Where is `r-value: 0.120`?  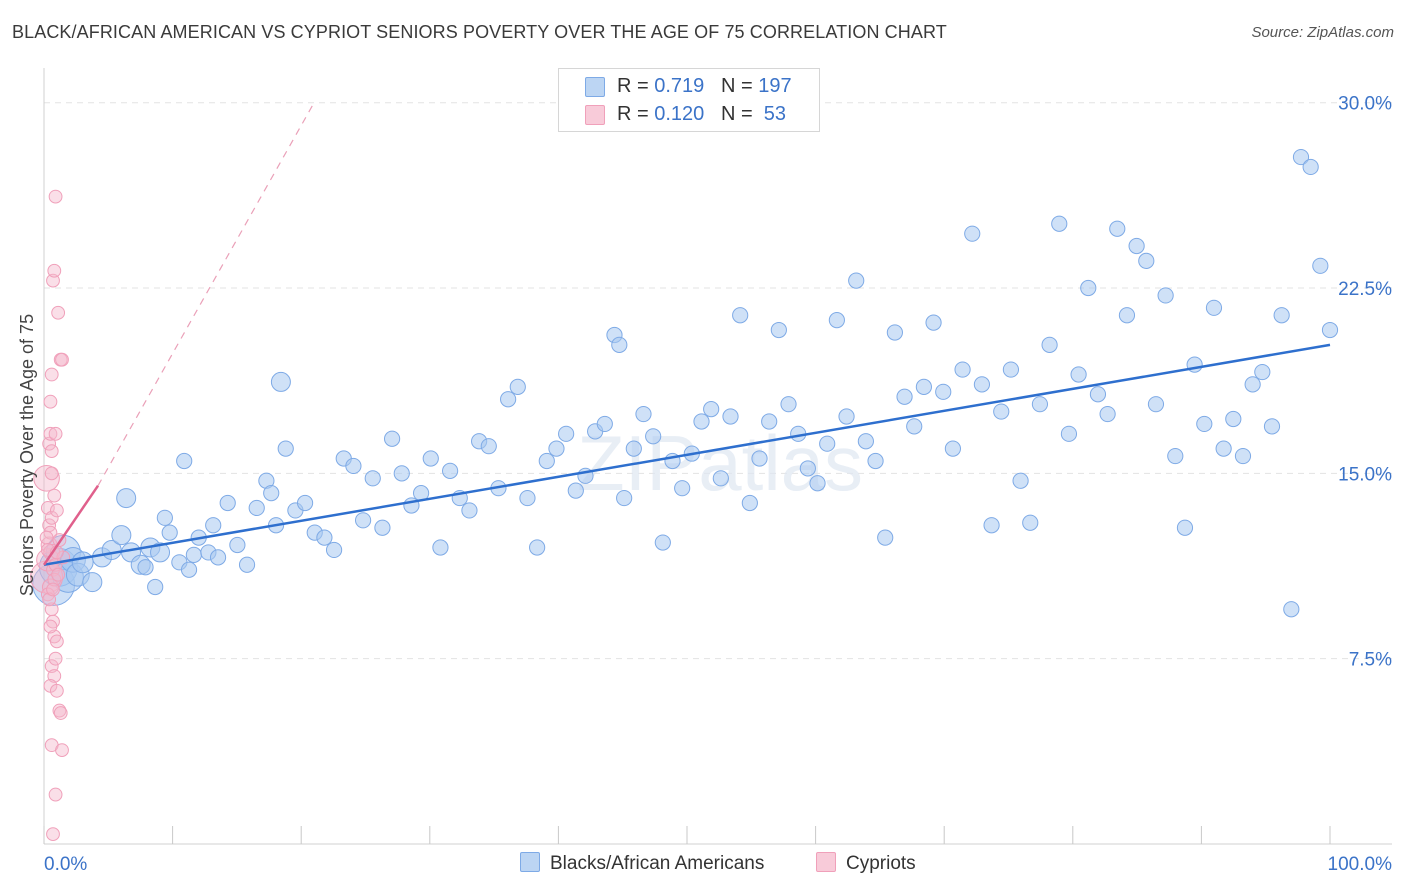 r-value: 0.120 is located at coordinates (679, 114).